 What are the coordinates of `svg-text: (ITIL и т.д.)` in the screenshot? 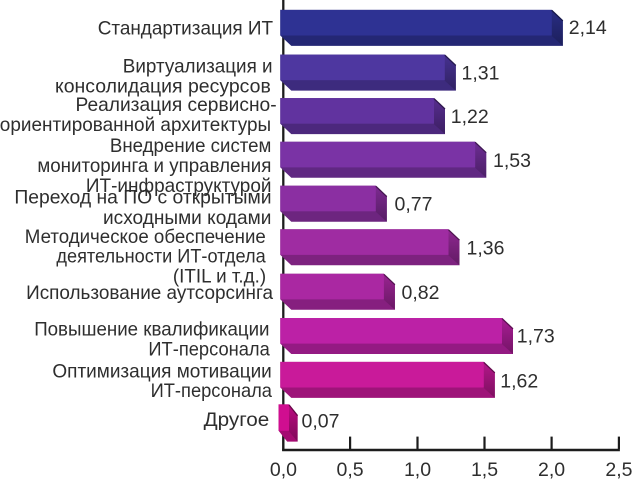 It's located at (219, 277).